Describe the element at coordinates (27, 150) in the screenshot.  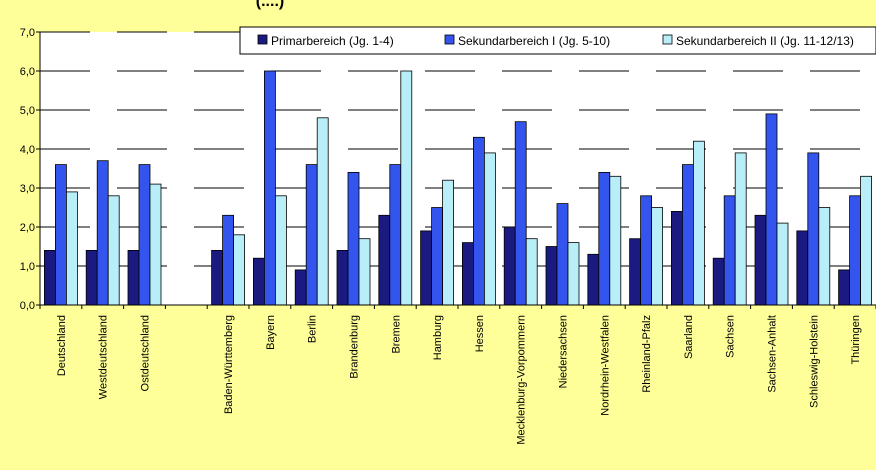
I see `y-tick-label: 4,0` at that location.